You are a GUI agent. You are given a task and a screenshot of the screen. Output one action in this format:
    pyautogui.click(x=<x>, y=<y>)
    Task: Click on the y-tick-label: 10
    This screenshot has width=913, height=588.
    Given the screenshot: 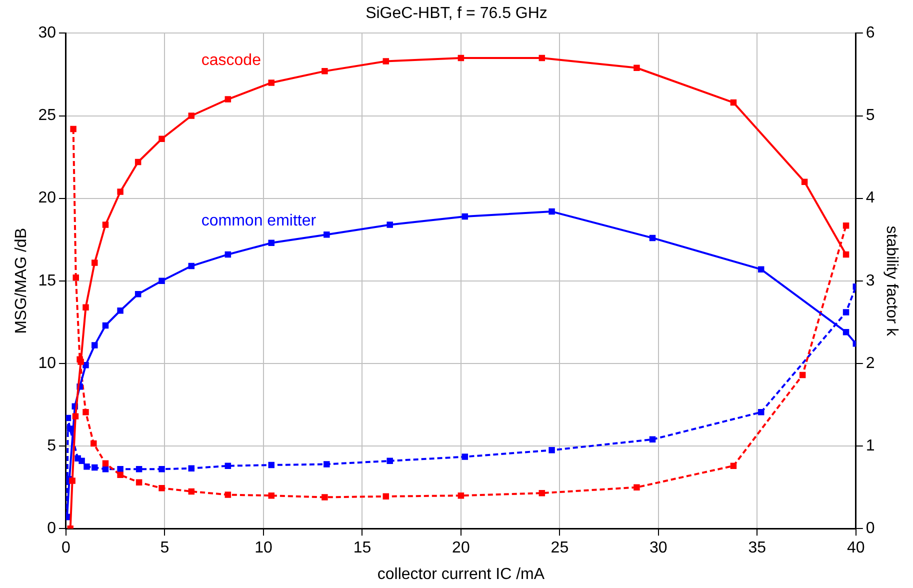 What is the action you would take?
    pyautogui.click(x=47, y=363)
    